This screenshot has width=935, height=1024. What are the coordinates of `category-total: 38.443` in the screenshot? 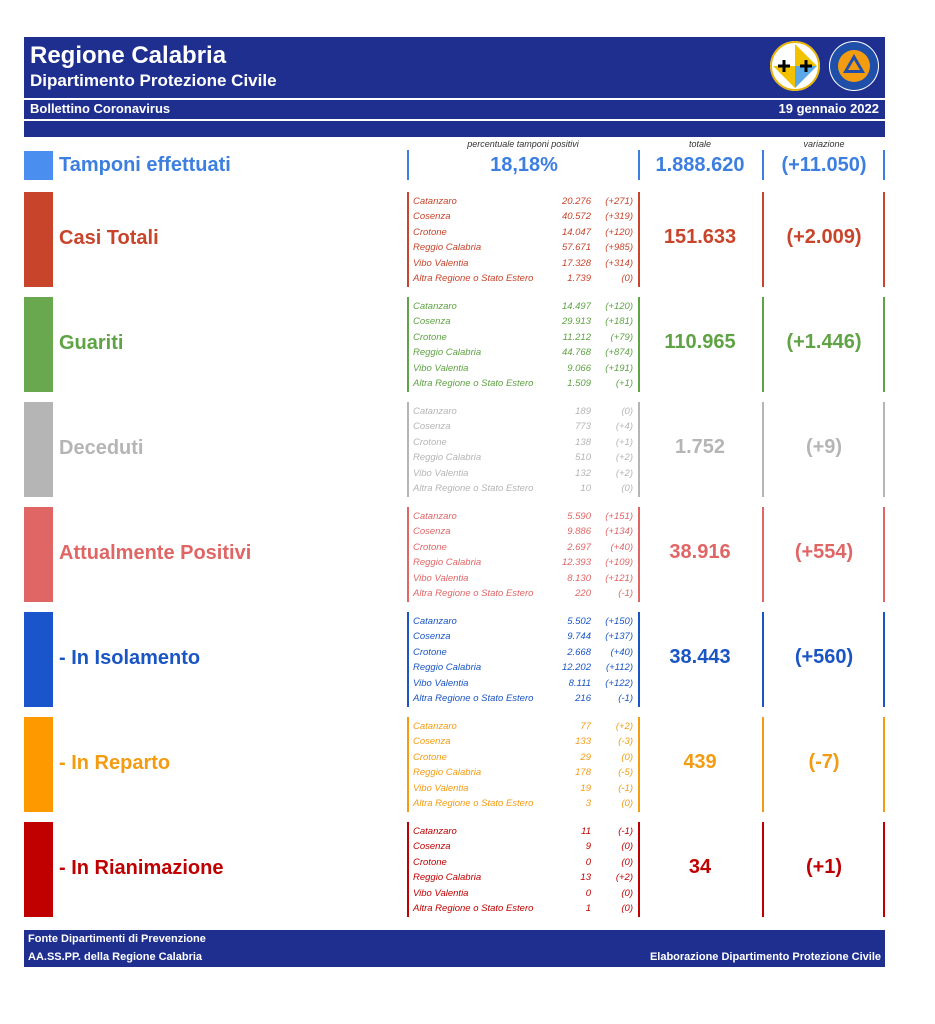 It's located at (700, 657).